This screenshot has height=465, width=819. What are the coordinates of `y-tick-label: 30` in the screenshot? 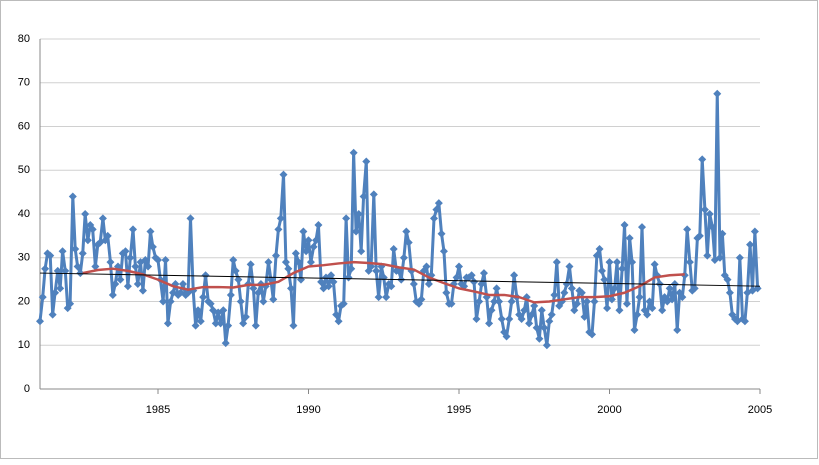 It's located at (24, 258).